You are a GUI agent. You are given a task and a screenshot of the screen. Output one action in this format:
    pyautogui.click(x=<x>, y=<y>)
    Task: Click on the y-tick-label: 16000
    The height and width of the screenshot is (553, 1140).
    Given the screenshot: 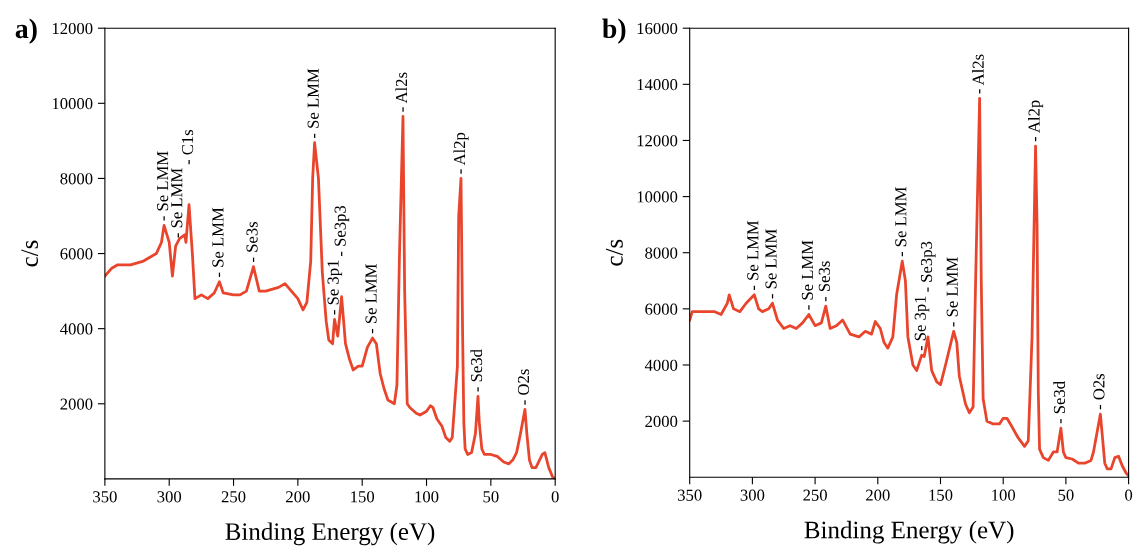 What is the action you would take?
    pyautogui.click(x=657, y=28)
    